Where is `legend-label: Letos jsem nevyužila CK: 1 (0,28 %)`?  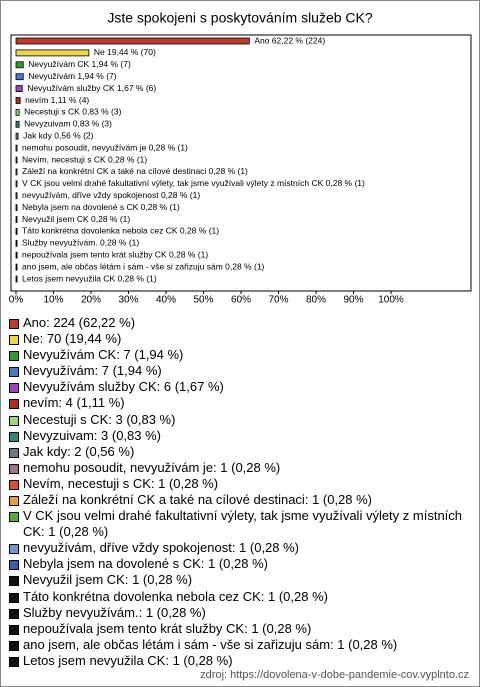
legend-label: Letos jsem nevyužila CK: 1 (0,28 %) is located at coordinates (128, 660).